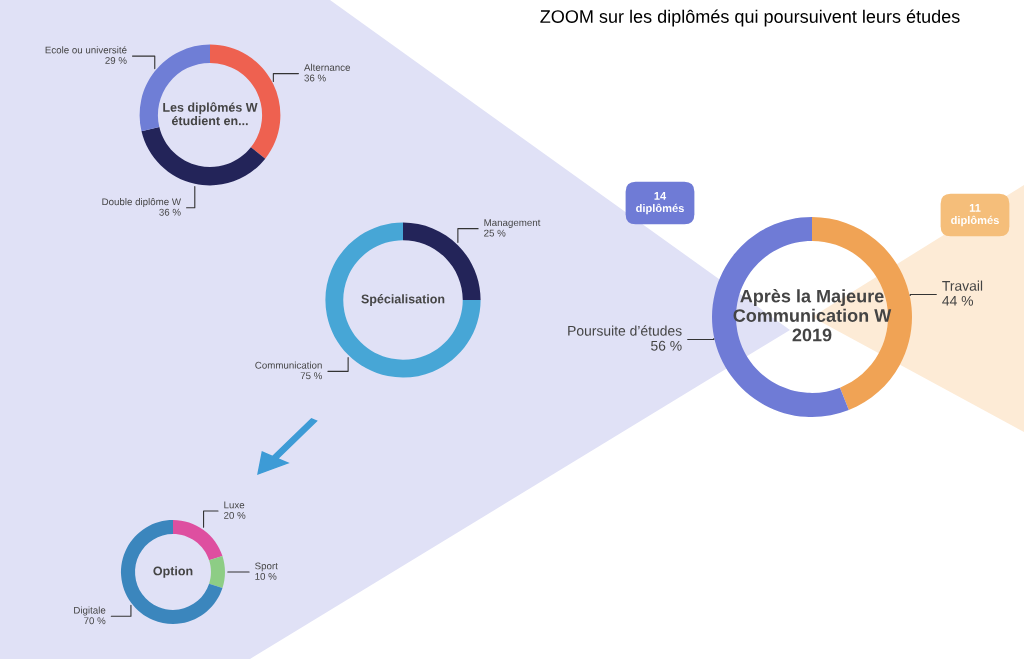 The height and width of the screenshot is (659, 1024). I want to click on data-label: 29 %, so click(116, 60).